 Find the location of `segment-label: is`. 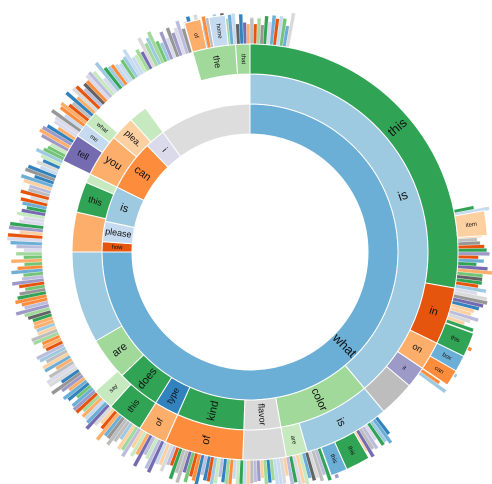

segment-label: is is located at coordinates (125, 209).